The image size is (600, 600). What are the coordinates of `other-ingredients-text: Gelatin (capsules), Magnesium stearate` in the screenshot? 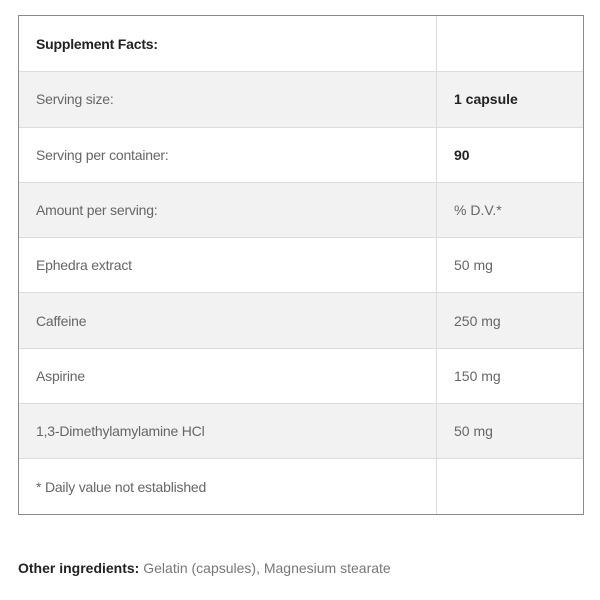 It's located at (267, 568).